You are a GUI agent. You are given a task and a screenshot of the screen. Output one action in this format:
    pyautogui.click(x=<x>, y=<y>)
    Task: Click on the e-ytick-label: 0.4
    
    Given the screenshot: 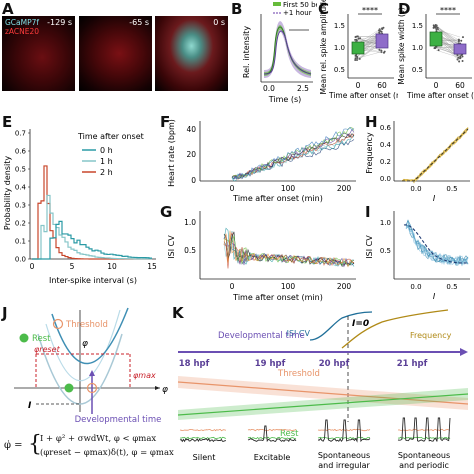 What is the action you would take?
    pyautogui.click(x=21, y=188)
    